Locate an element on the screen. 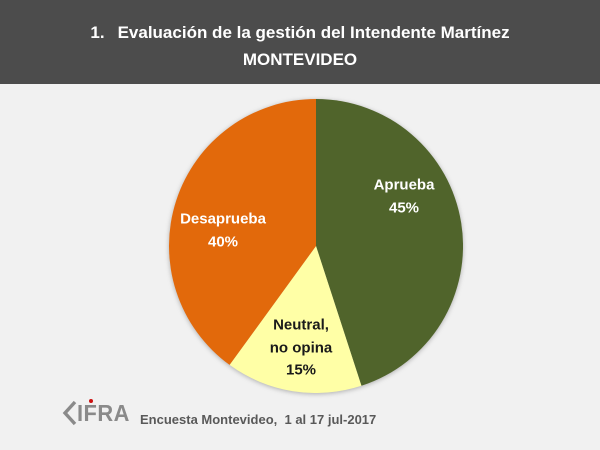 Image resolution: width=600 pixels, height=450 pixels. title-number: 1. is located at coordinates (97, 32).